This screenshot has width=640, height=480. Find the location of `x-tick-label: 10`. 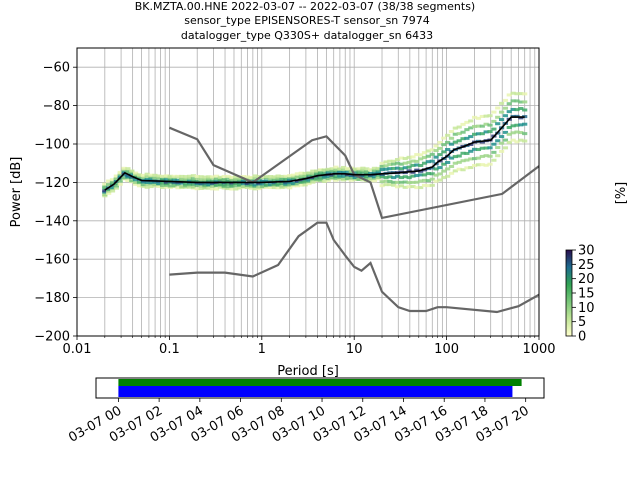

x-tick-label: 10 is located at coordinates (354, 349).